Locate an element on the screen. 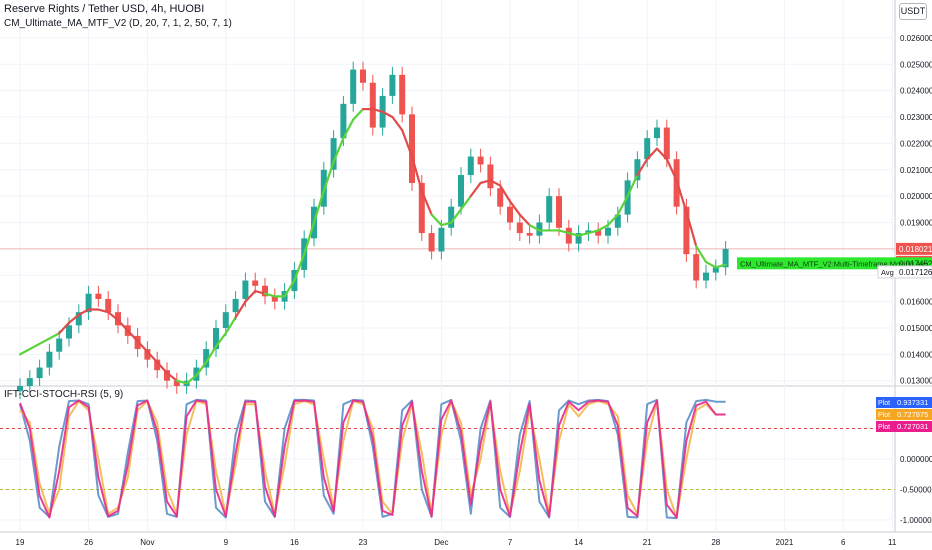 The image size is (932, 550). ma-label-value: 0.017452 is located at coordinates (915, 263).